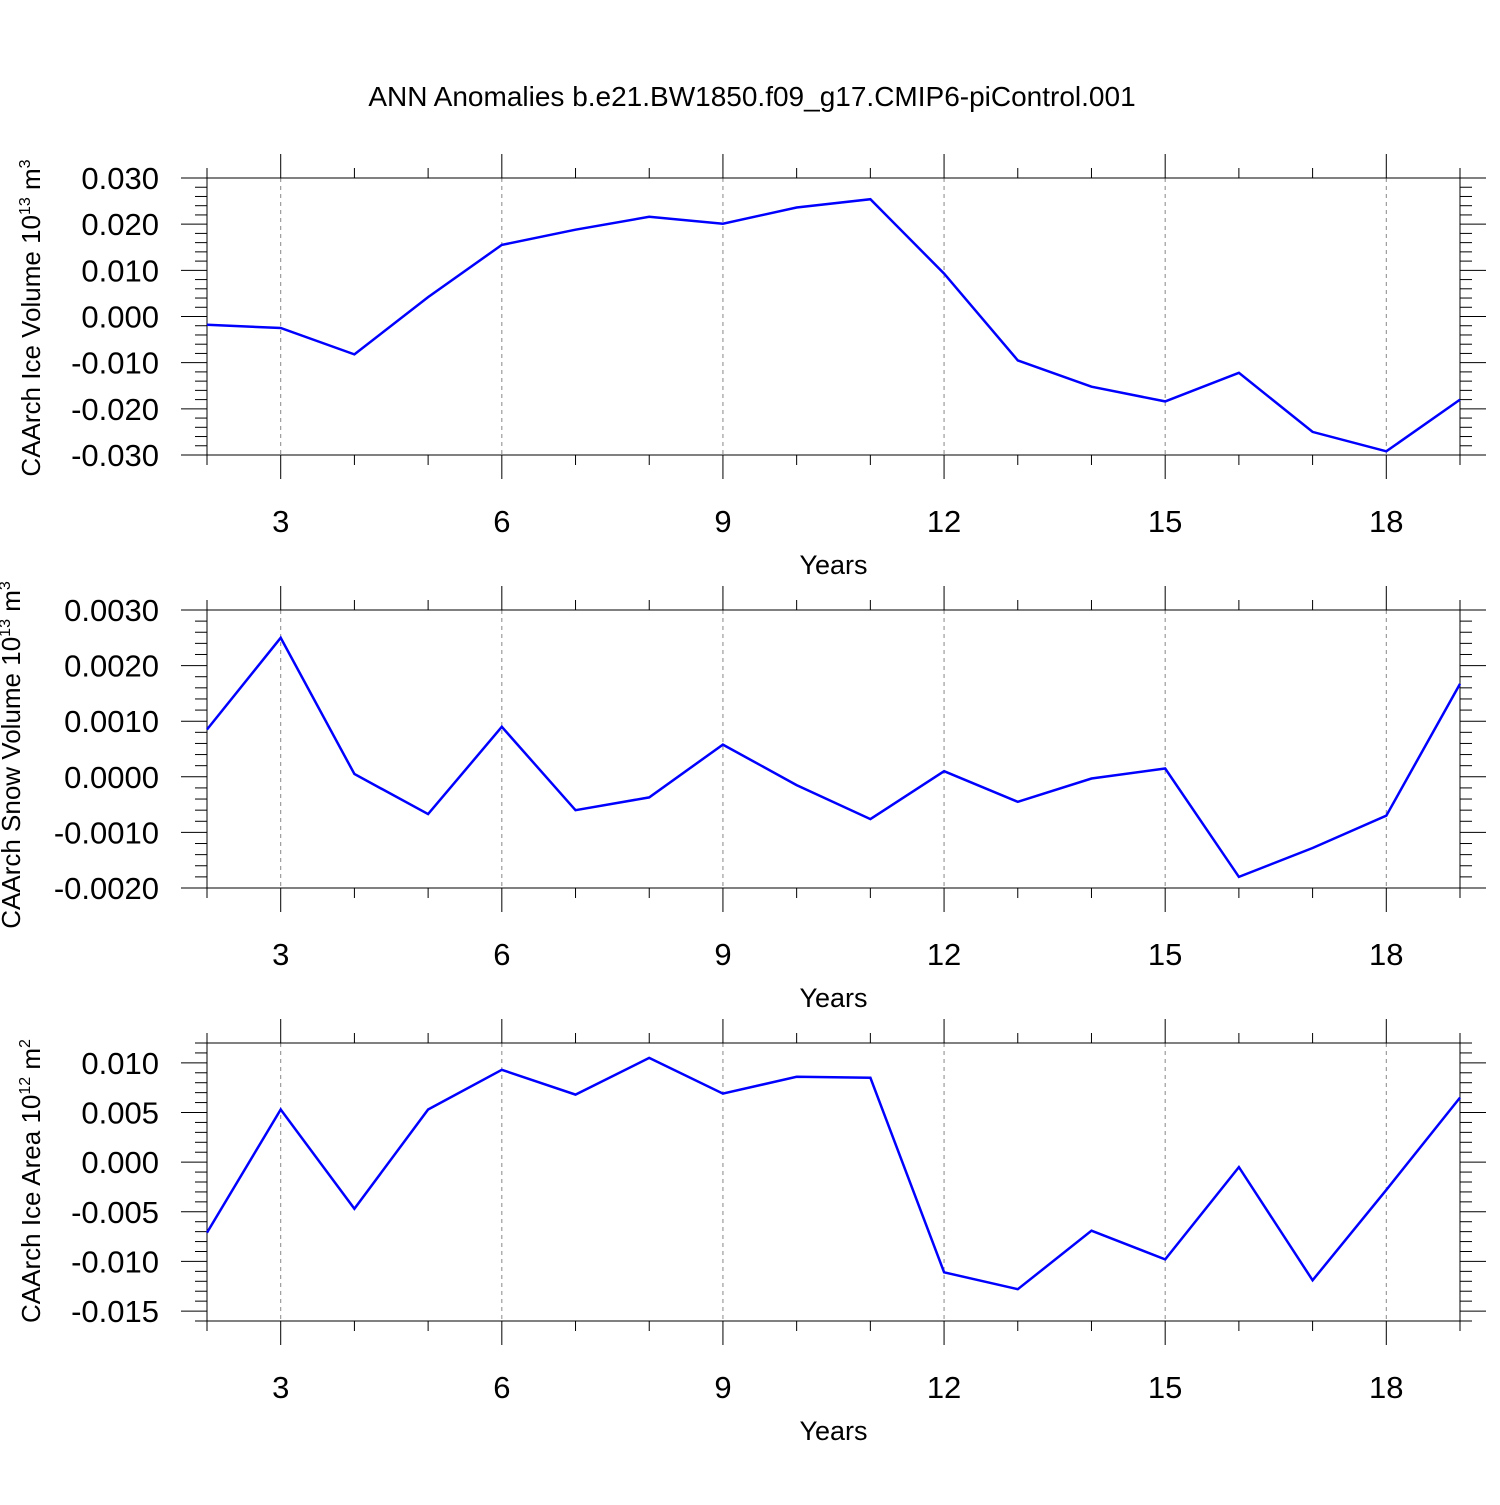  I want to click on y-tick-label: 0.0000, so click(111, 777).